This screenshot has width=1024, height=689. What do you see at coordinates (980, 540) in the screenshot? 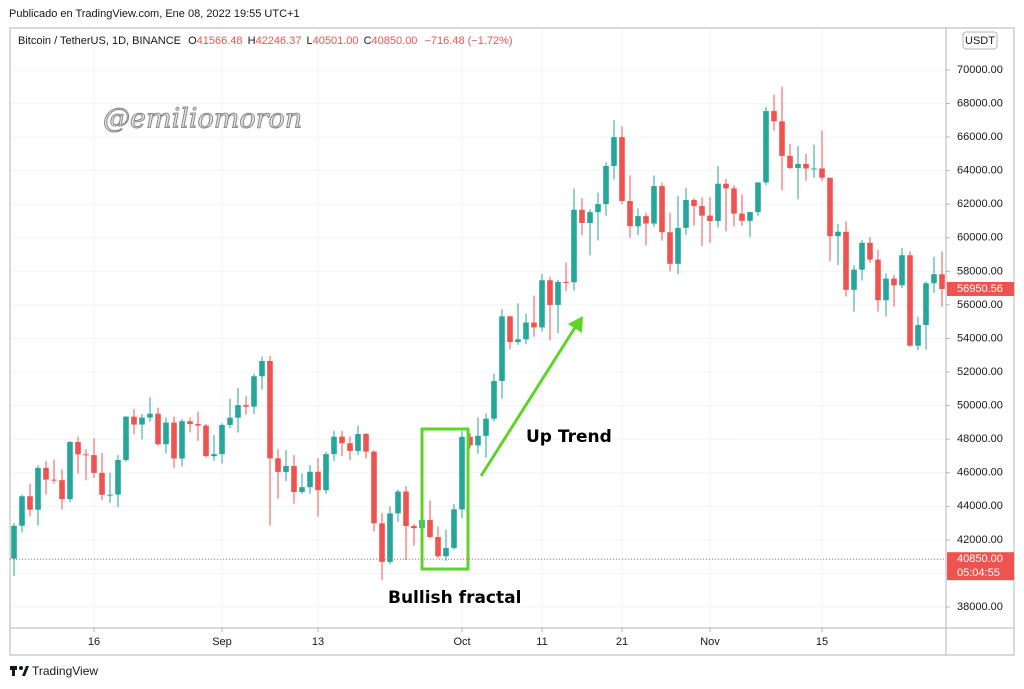
I see `y-tick-label: 42000.00` at bounding box center [980, 540].